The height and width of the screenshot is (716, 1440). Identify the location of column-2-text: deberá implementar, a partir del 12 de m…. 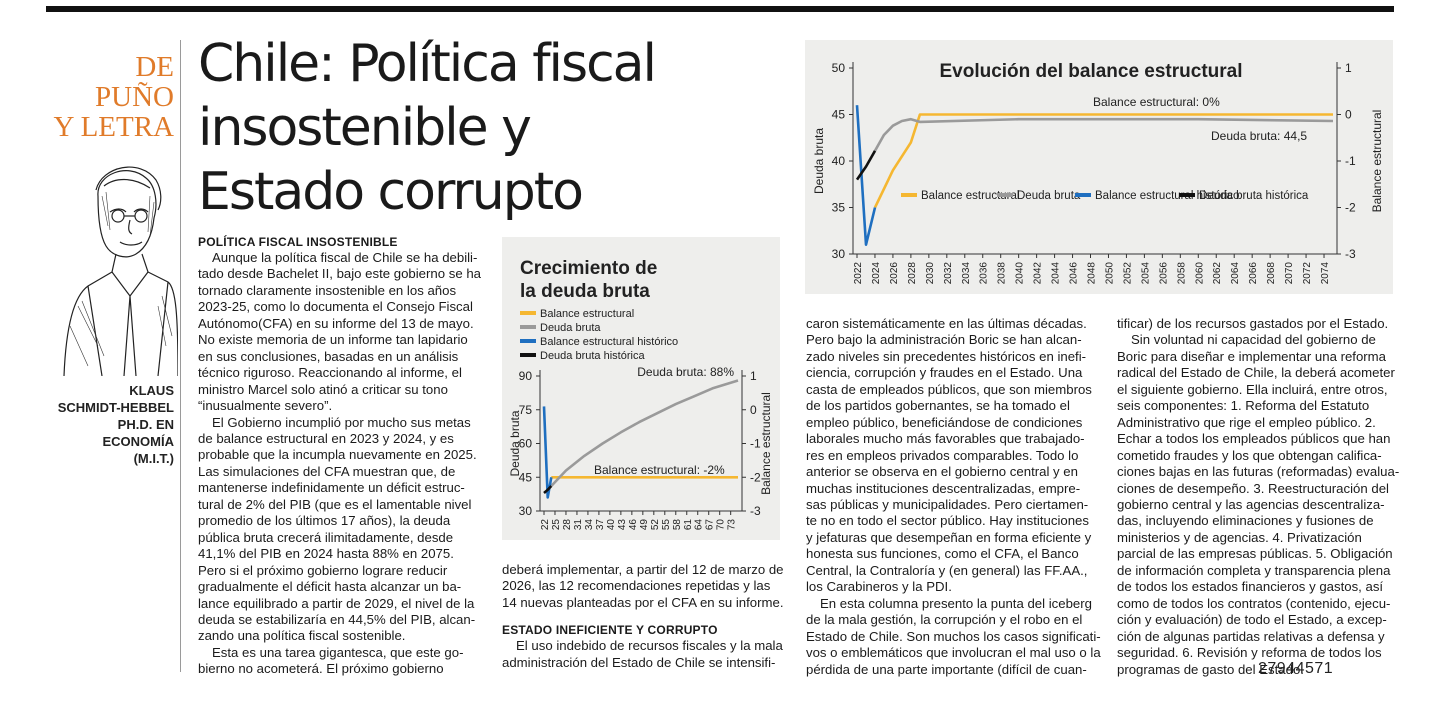
(644, 586).